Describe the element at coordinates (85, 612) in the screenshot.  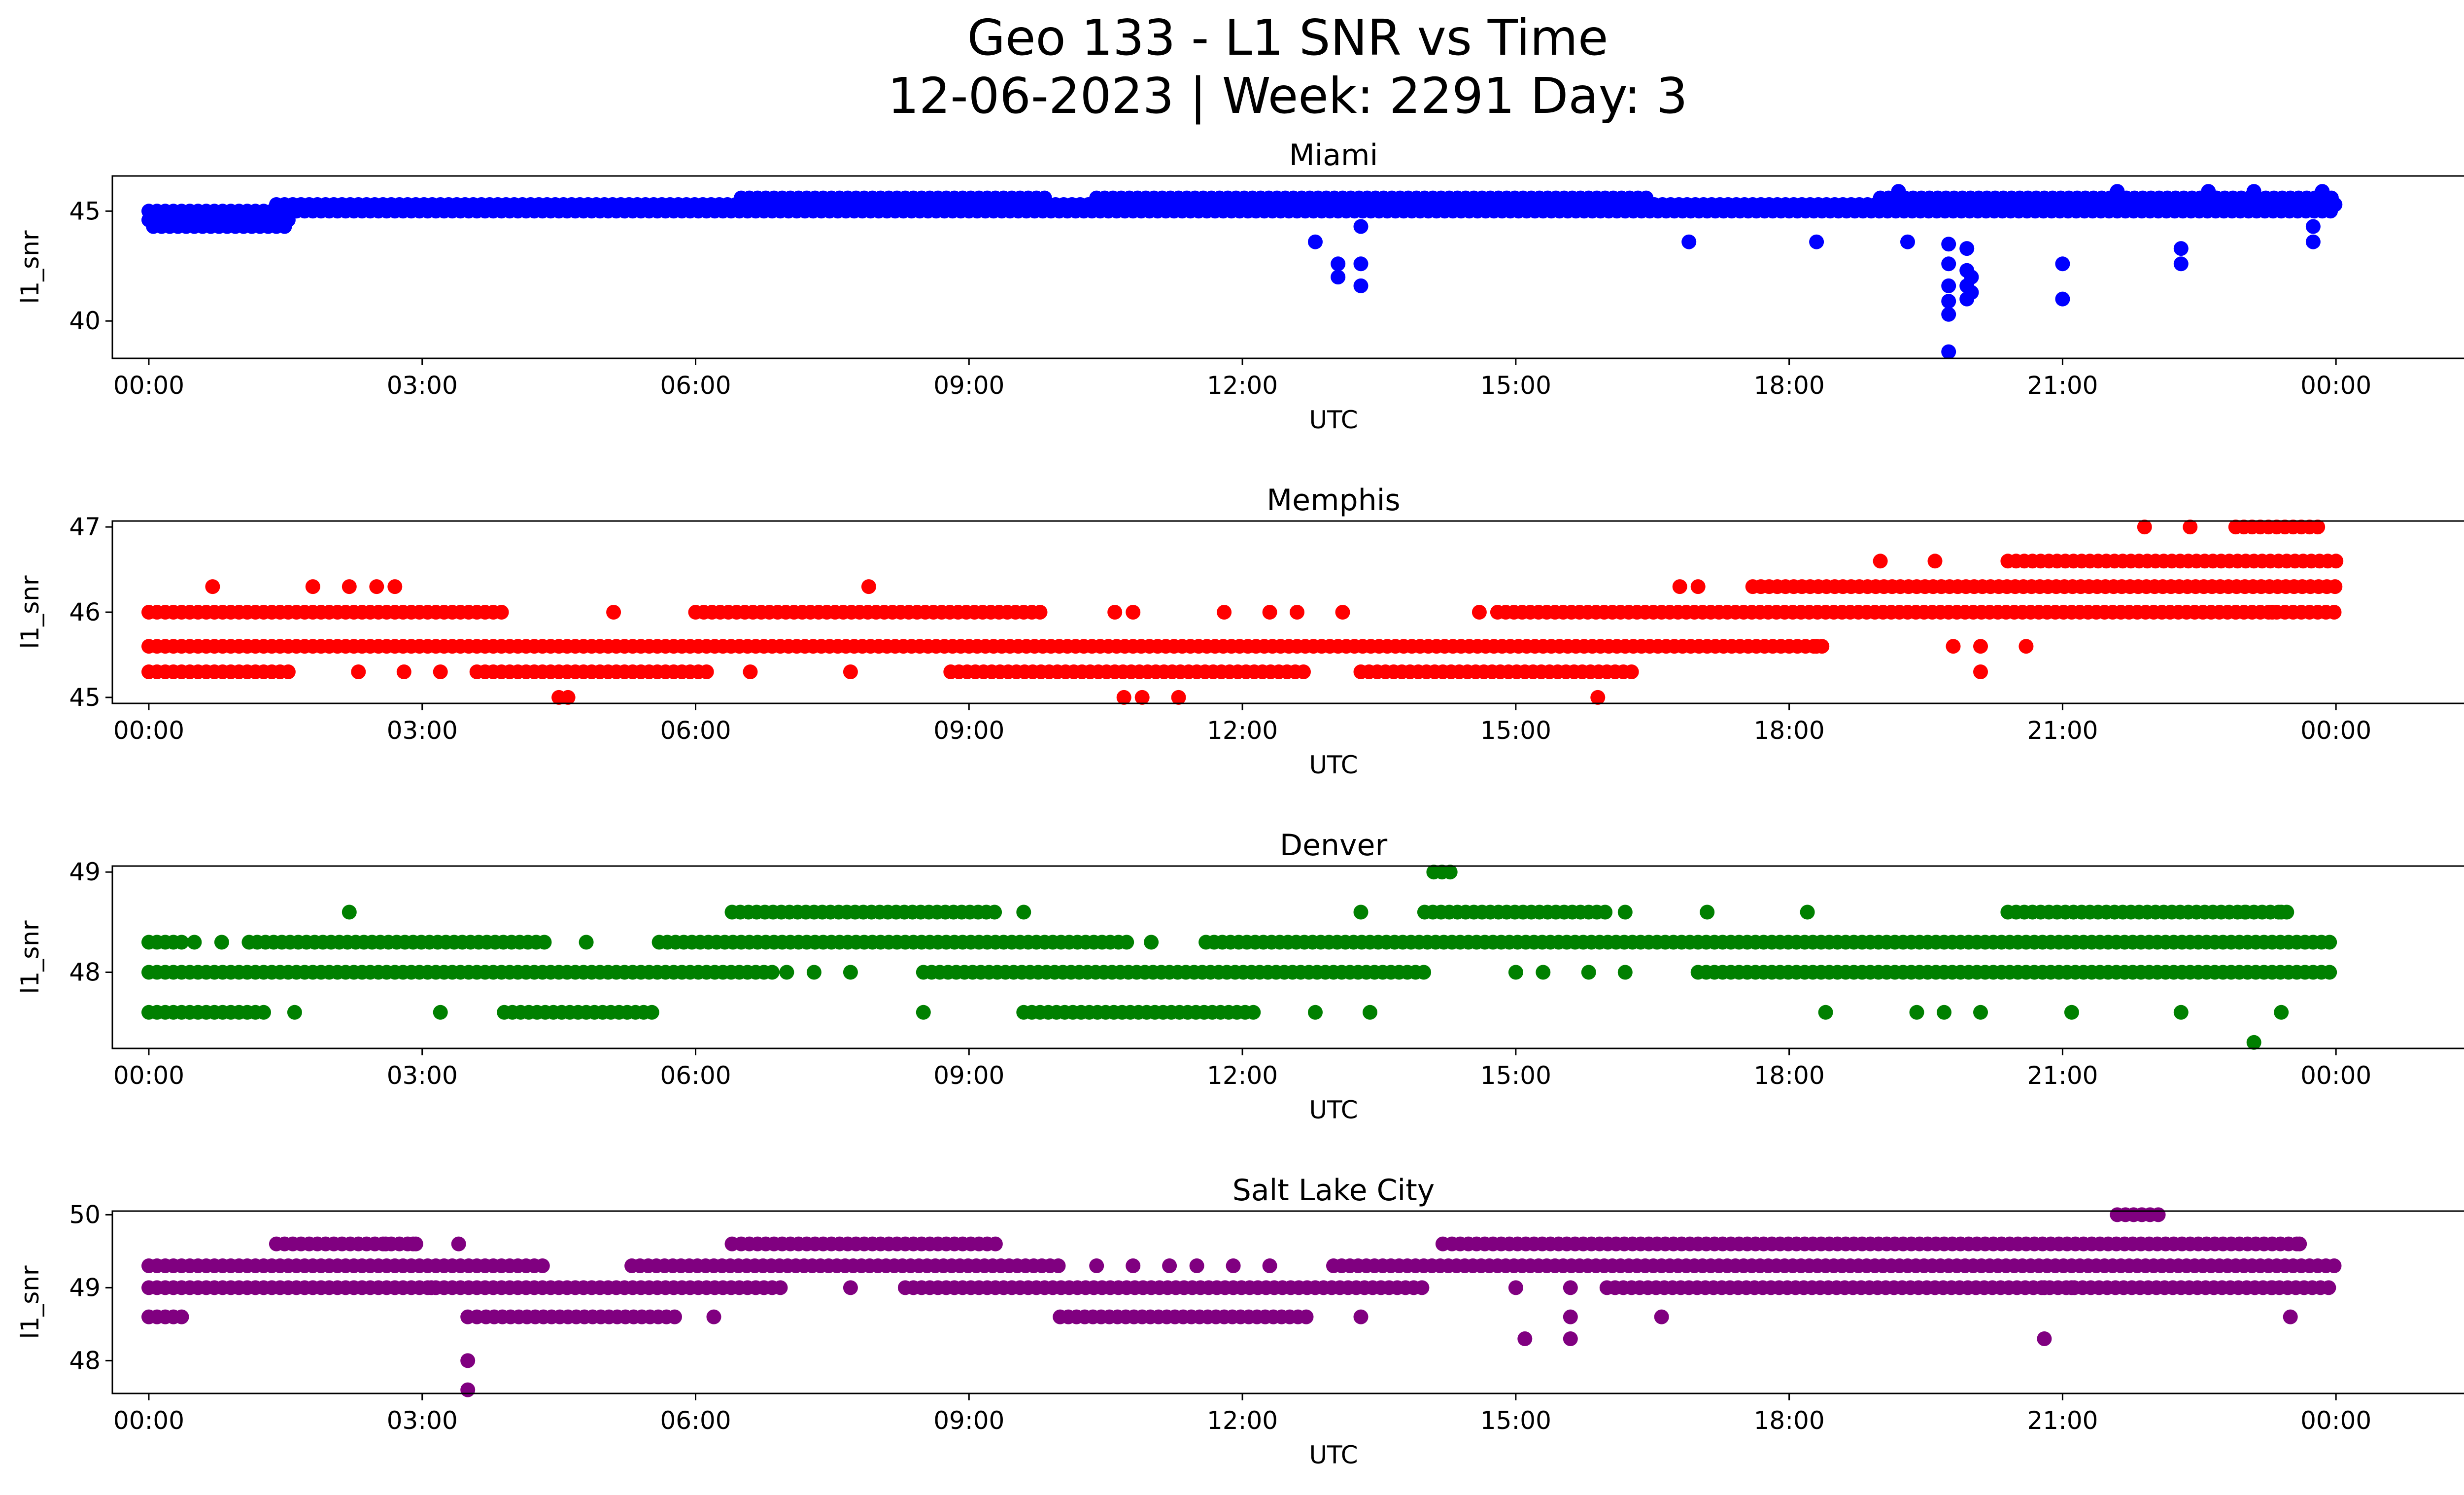
I see `y-tick-label: 46` at that location.